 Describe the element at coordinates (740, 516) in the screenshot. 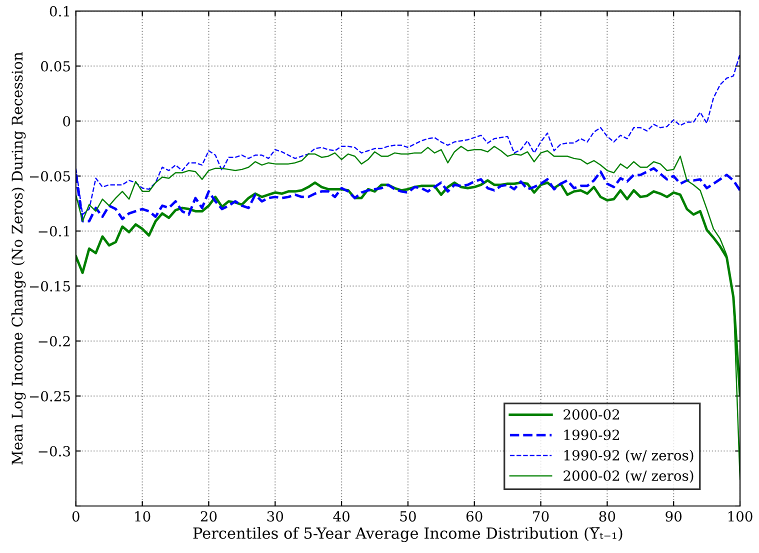

I see `x-tick-label: 100` at that location.